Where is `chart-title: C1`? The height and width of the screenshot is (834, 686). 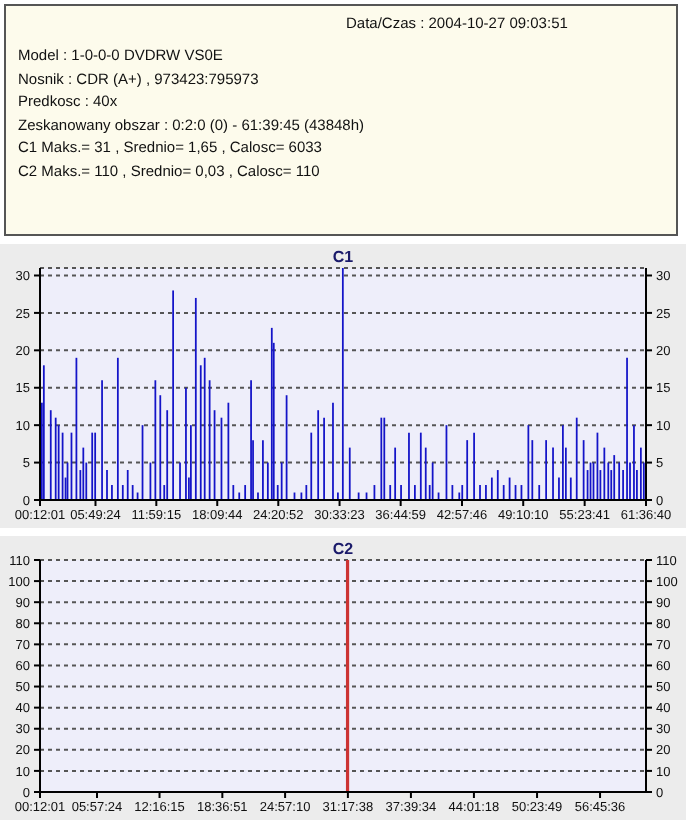 chart-title: C1 is located at coordinates (343, 257).